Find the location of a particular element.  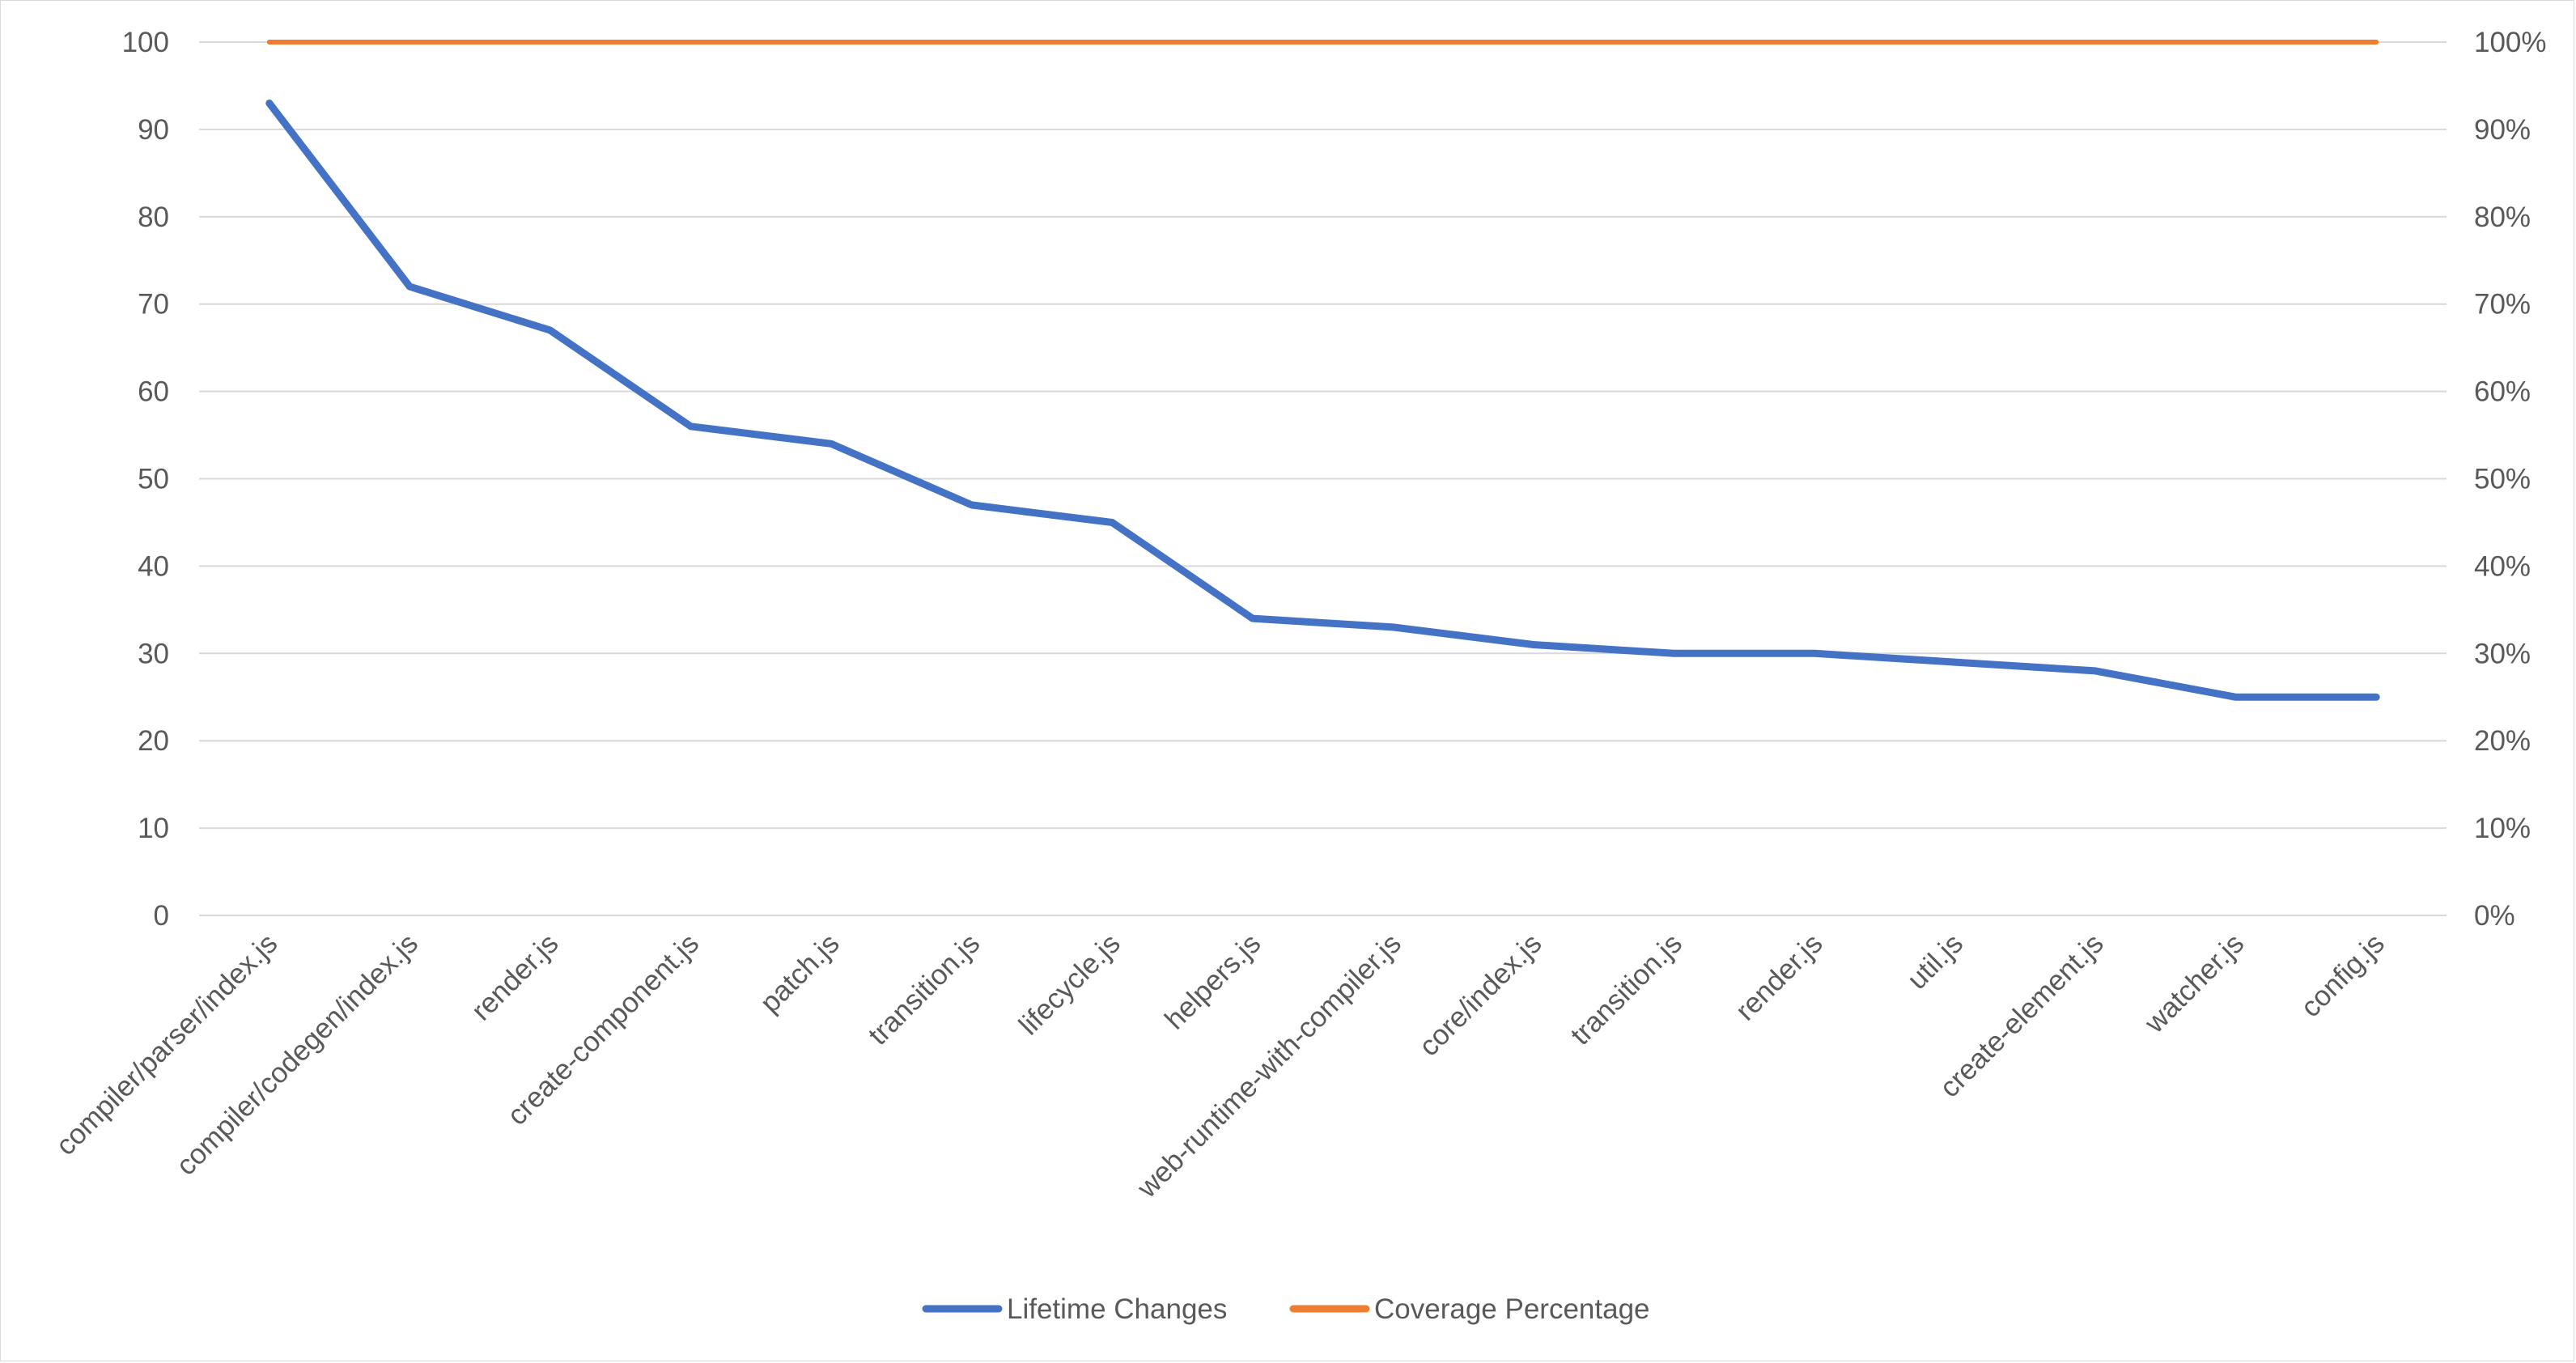

y-tick-label: 30 is located at coordinates (153, 653).